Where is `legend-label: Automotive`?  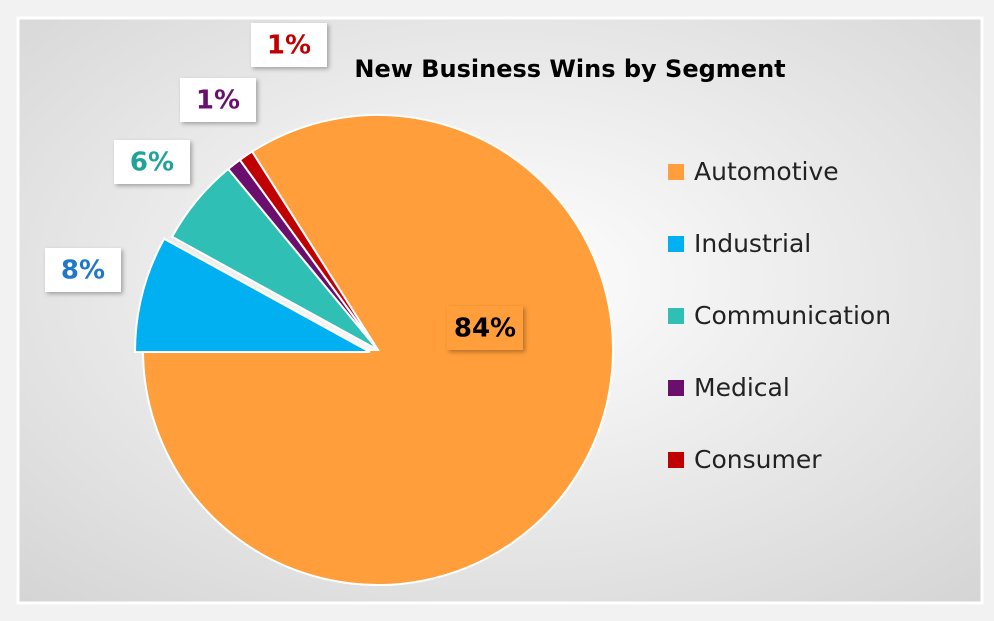
legend-label: Automotive is located at coordinates (766, 171).